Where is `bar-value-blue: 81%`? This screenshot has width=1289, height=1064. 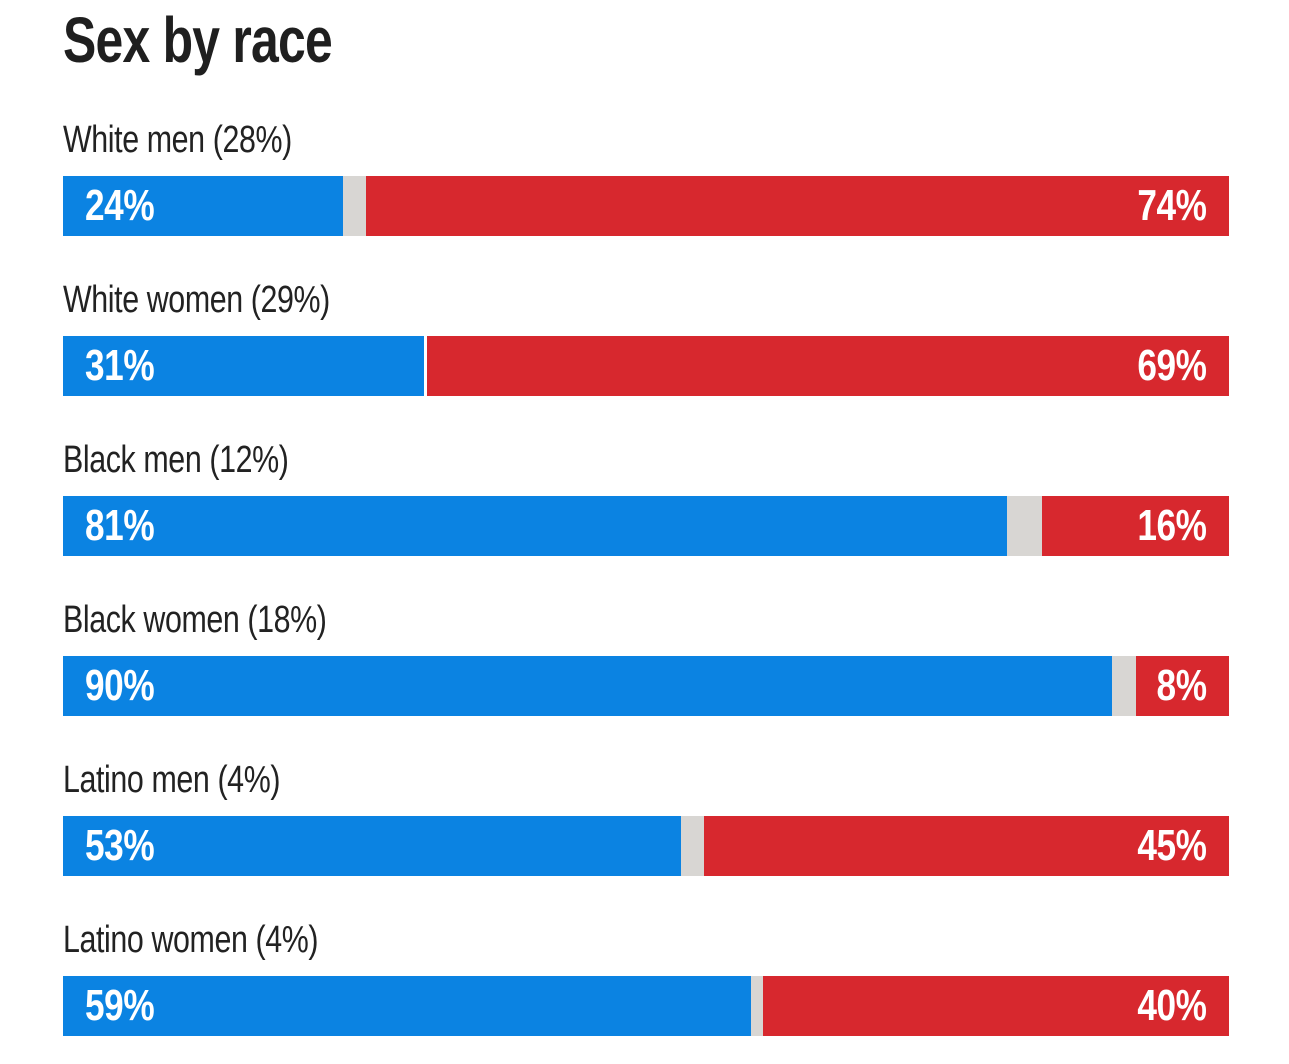 bar-value-blue: 81% is located at coordinates (120, 525).